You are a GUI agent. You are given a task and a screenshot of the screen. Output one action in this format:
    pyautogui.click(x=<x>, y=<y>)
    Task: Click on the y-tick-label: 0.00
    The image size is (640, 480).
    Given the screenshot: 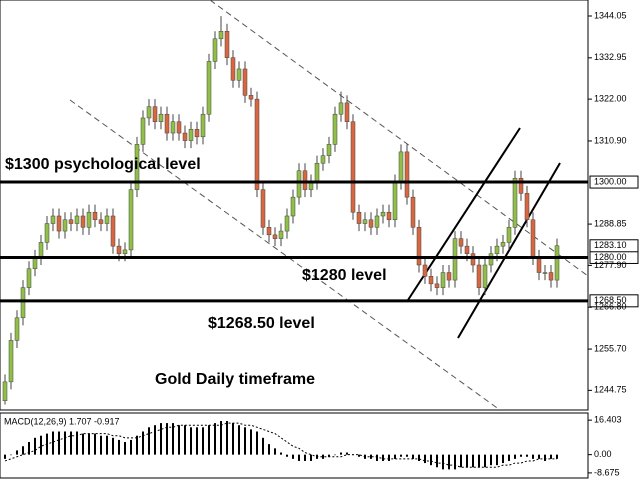 What is the action you would take?
    pyautogui.click(x=603, y=454)
    